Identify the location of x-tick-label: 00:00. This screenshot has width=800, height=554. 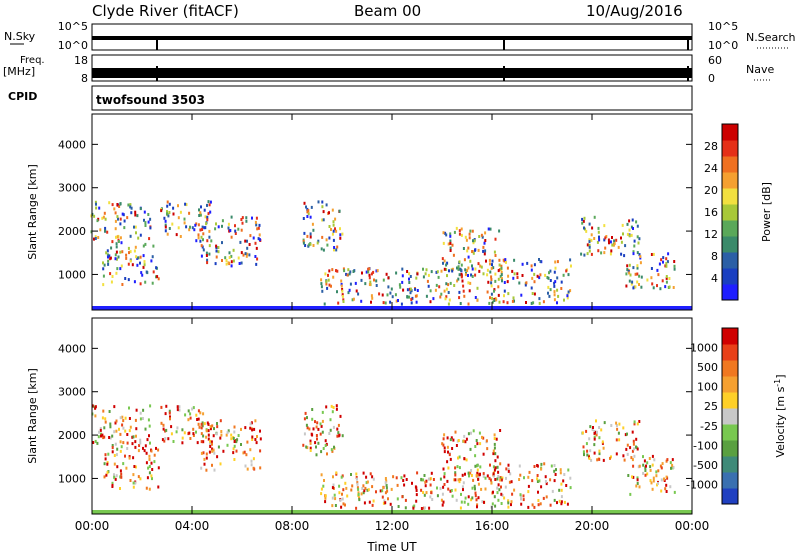
(692, 526).